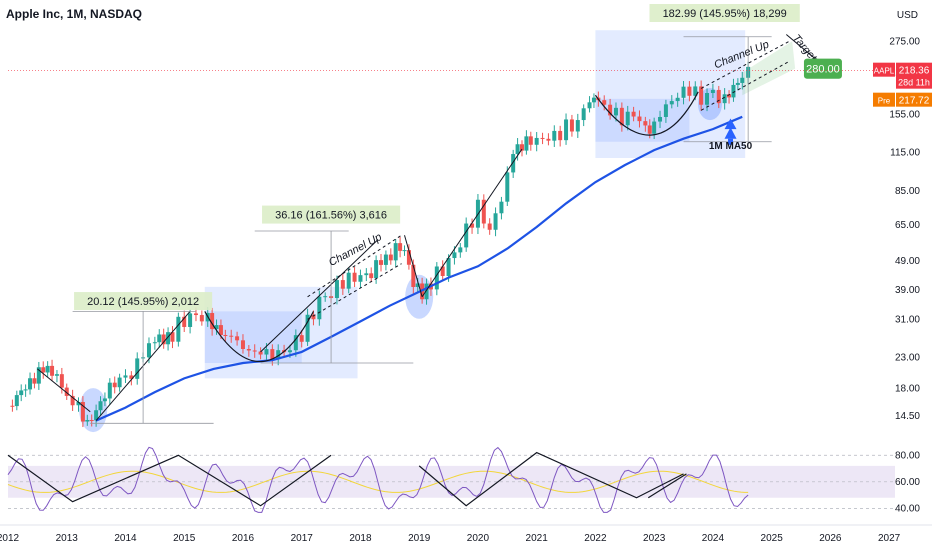 Image resolution: width=932 pixels, height=550 pixels. I want to click on osc-signal-line, so click(378, 481).